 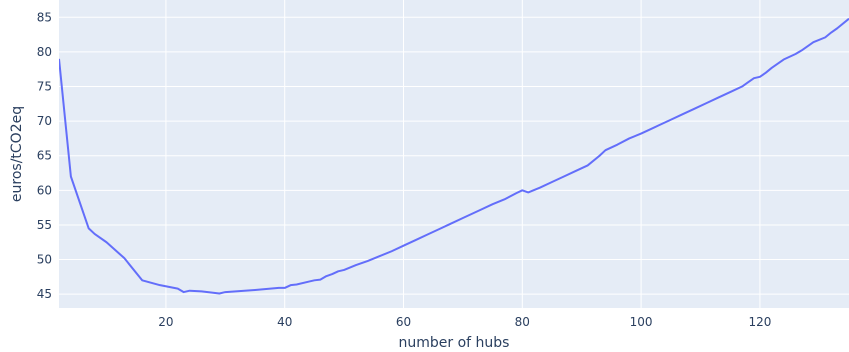 I want to click on y-tick-label: 45, so click(x=44, y=294).